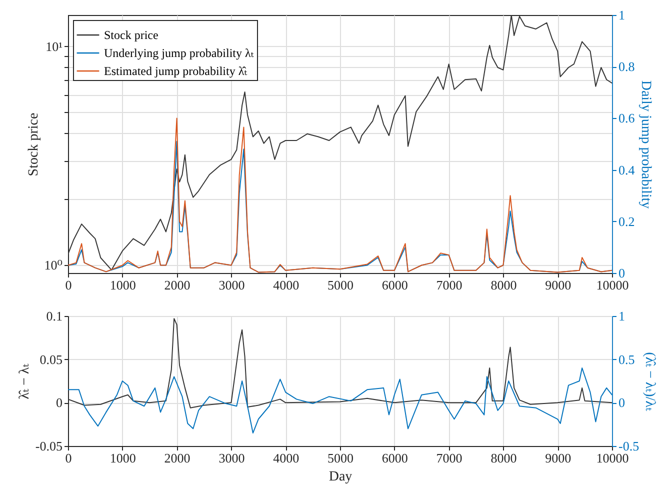 This screenshot has width=670, height=485. What do you see at coordinates (629, 446) in the screenshot?
I see `y2-tick-label: -0.5` at bounding box center [629, 446].